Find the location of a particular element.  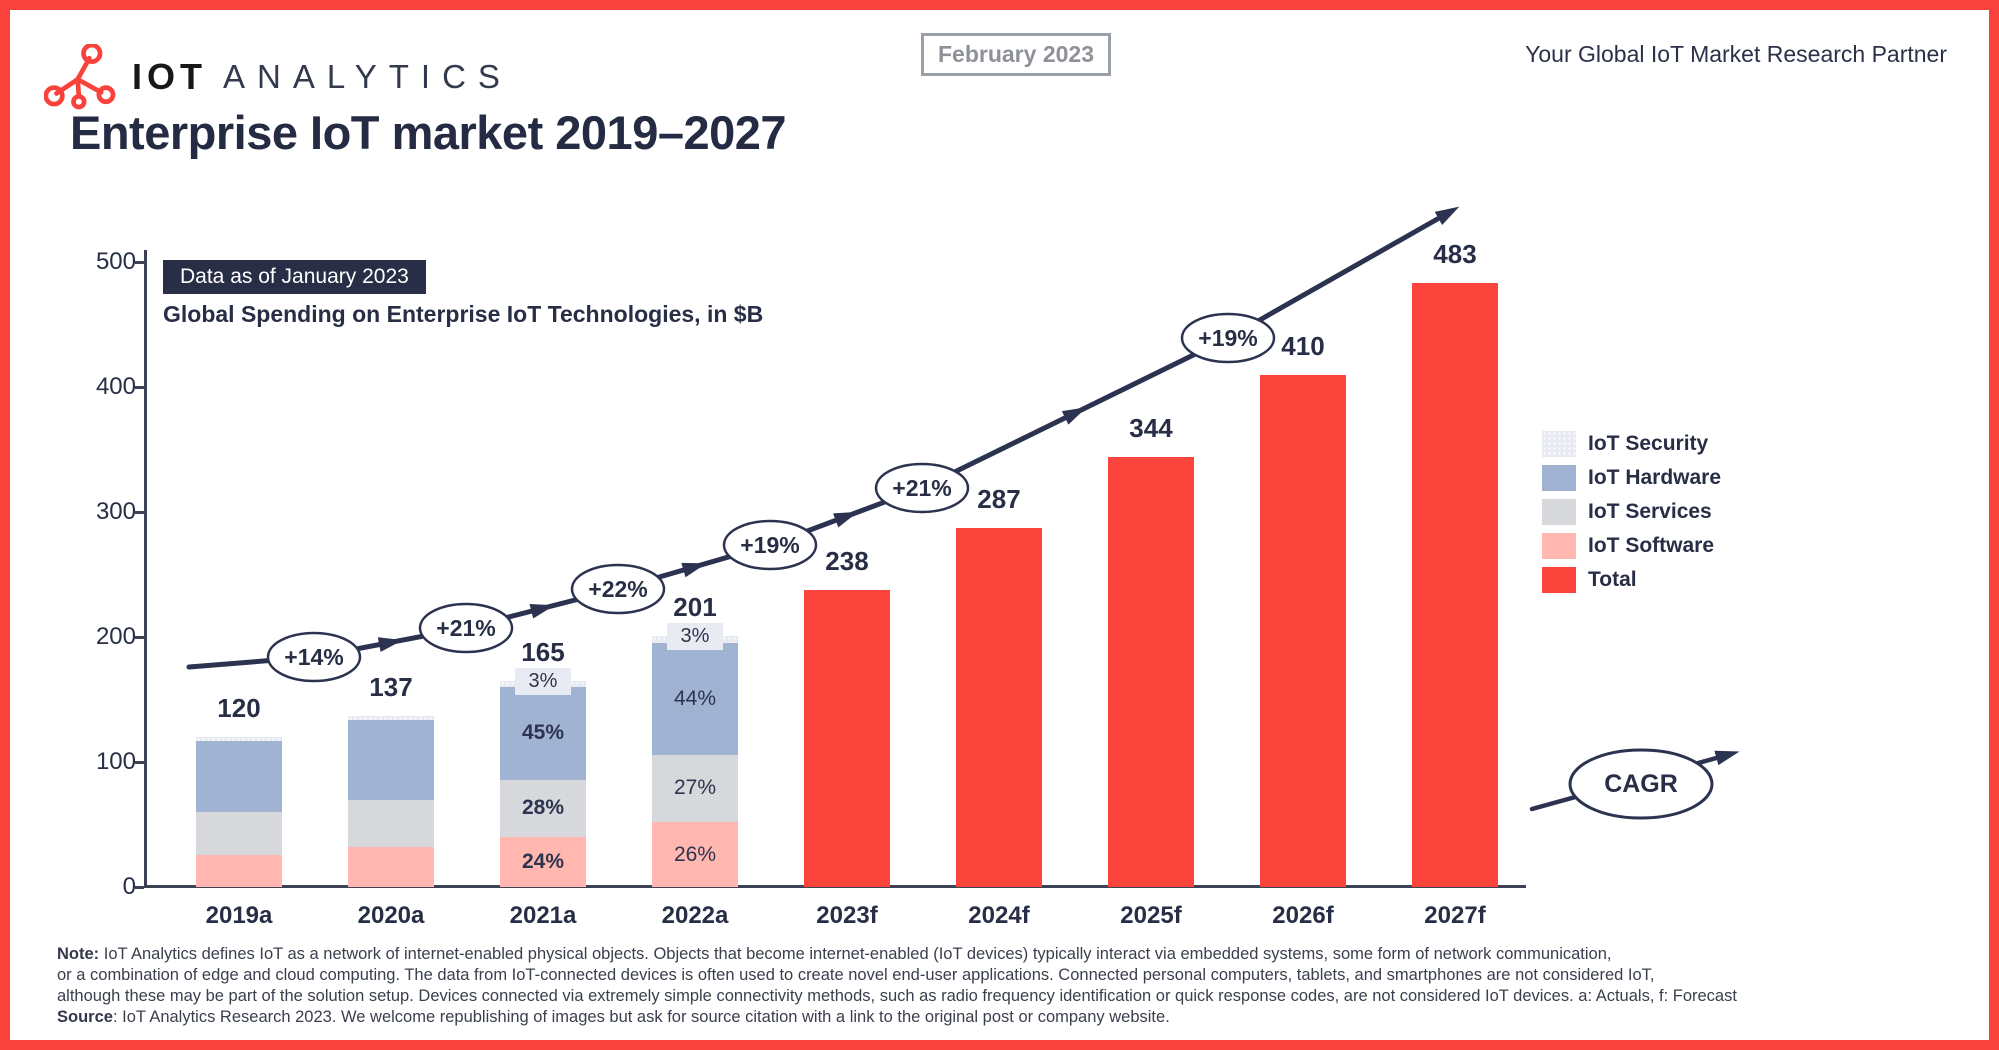

bar-segment-software-2021a is located at coordinates (543, 862).